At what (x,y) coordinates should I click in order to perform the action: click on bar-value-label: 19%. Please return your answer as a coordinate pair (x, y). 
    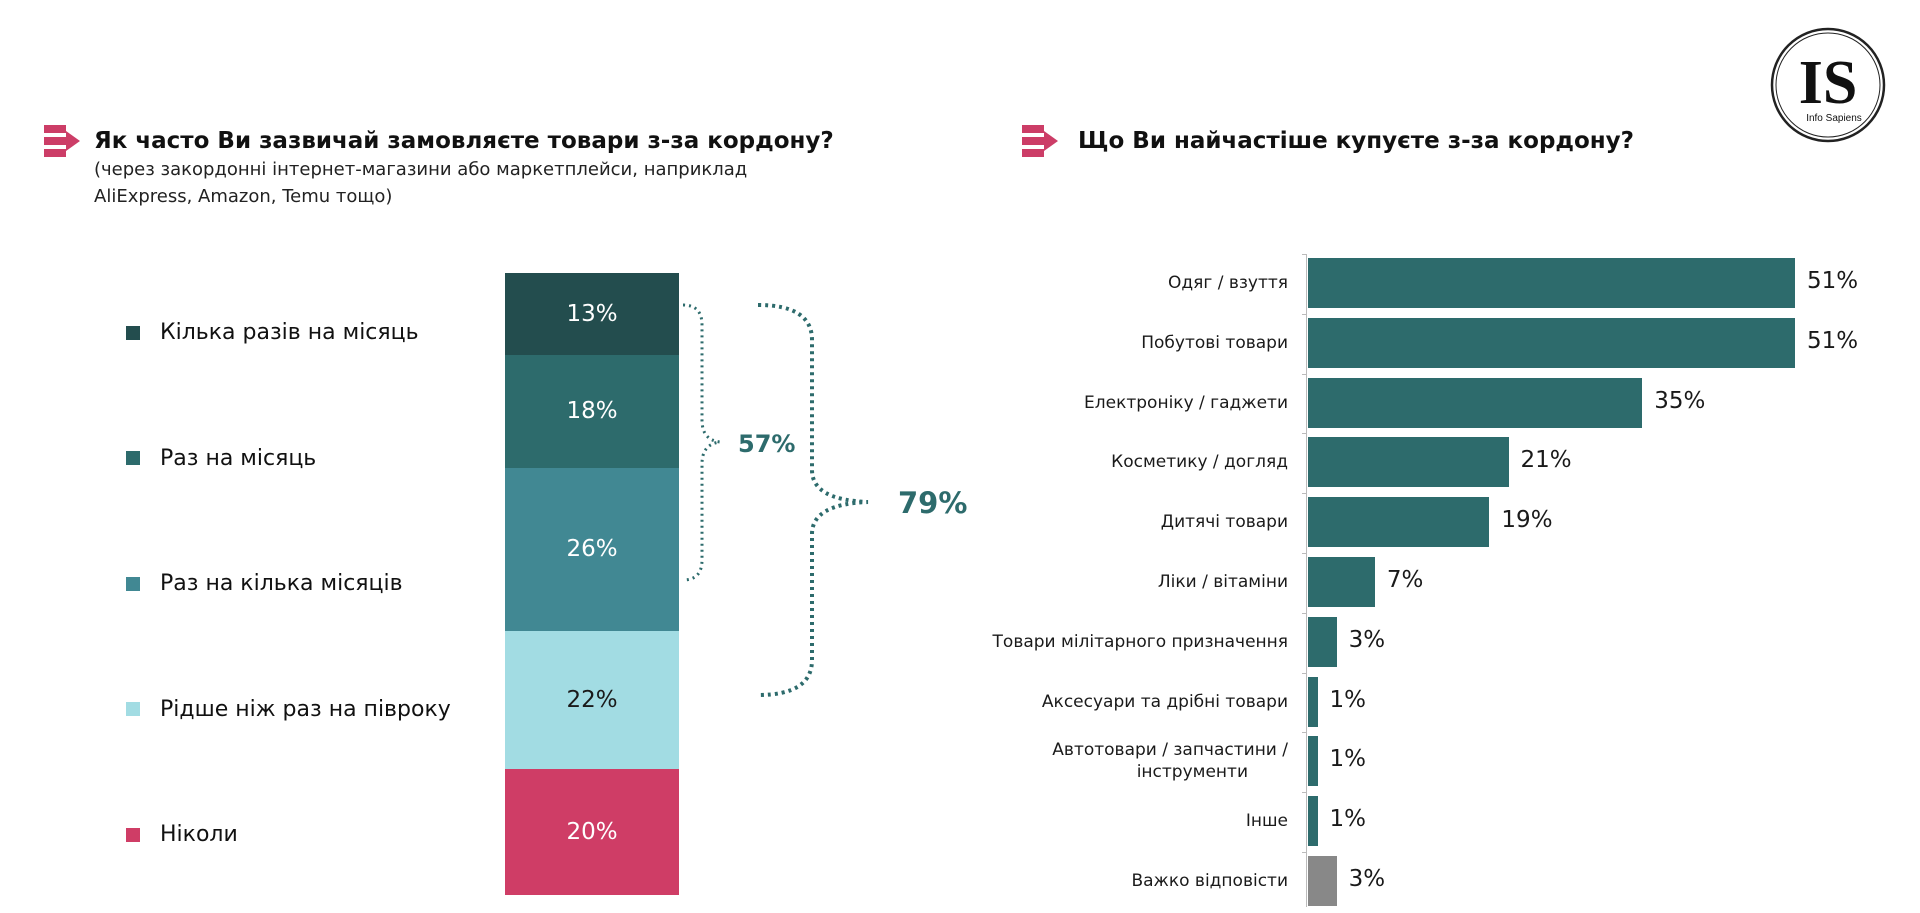
    Looking at the image, I should click on (1527, 520).